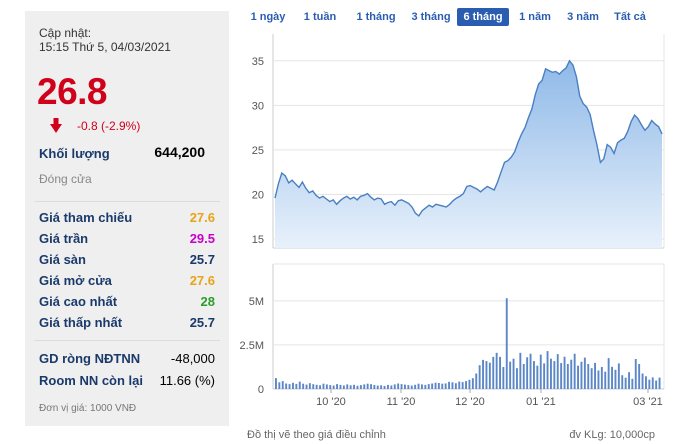  Describe the element at coordinates (431, 17) in the screenshot. I see `tab-3-months: 3 tháng` at that location.